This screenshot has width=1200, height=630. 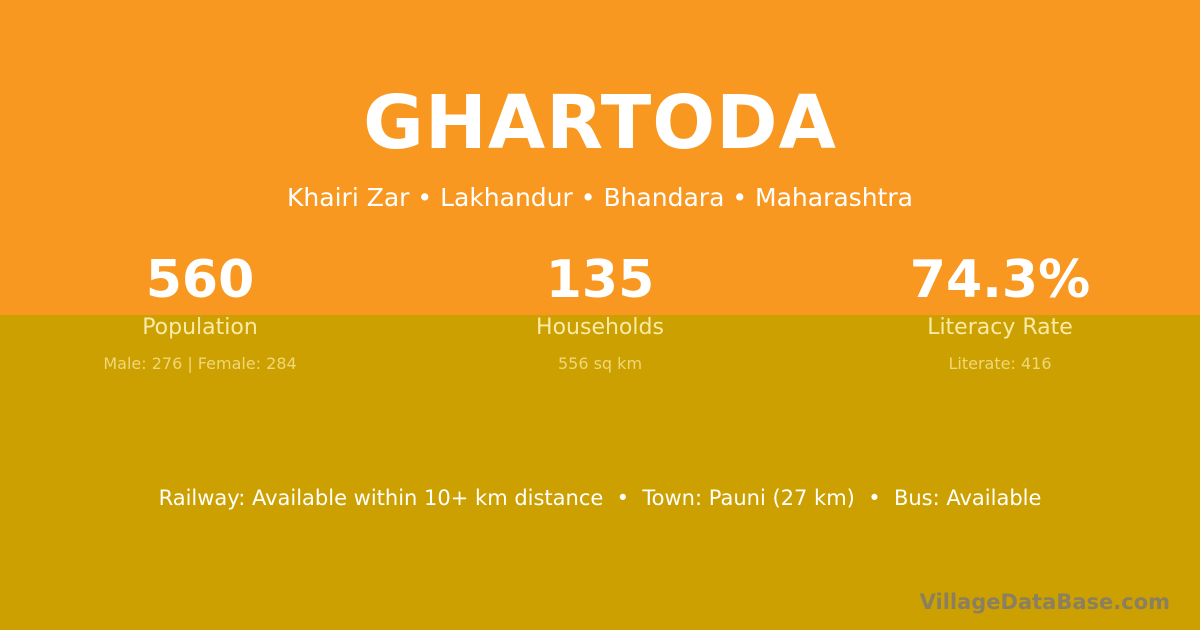 What do you see at coordinates (200, 280) in the screenshot?
I see `stat-value: 560` at bounding box center [200, 280].